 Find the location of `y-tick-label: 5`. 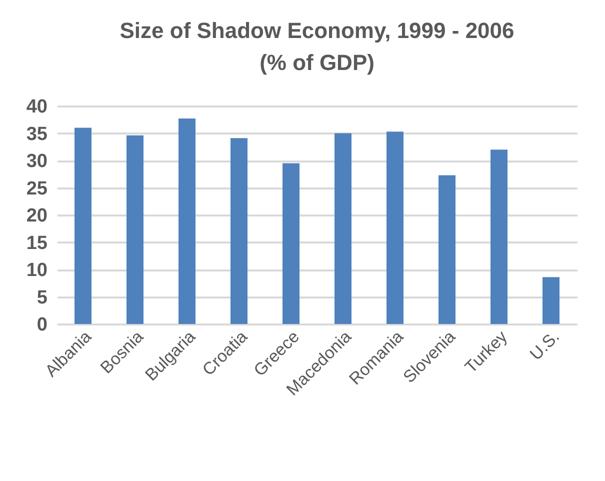

y-tick-label: 5 is located at coordinates (42, 297).